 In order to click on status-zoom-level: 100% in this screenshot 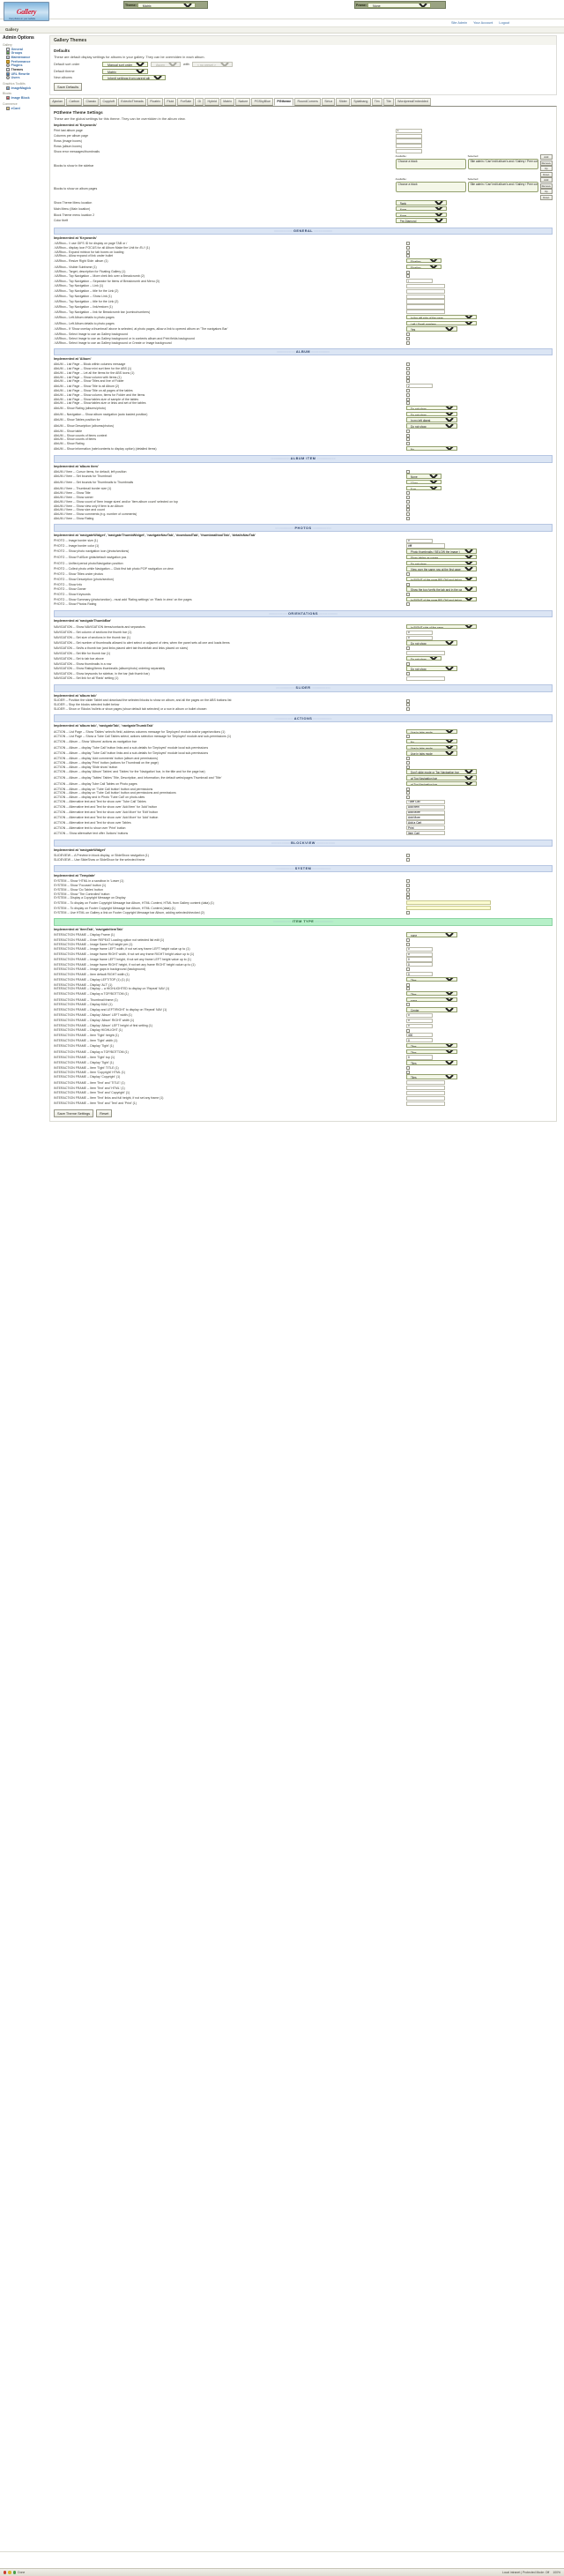, I will do `click(556, 2572)`.